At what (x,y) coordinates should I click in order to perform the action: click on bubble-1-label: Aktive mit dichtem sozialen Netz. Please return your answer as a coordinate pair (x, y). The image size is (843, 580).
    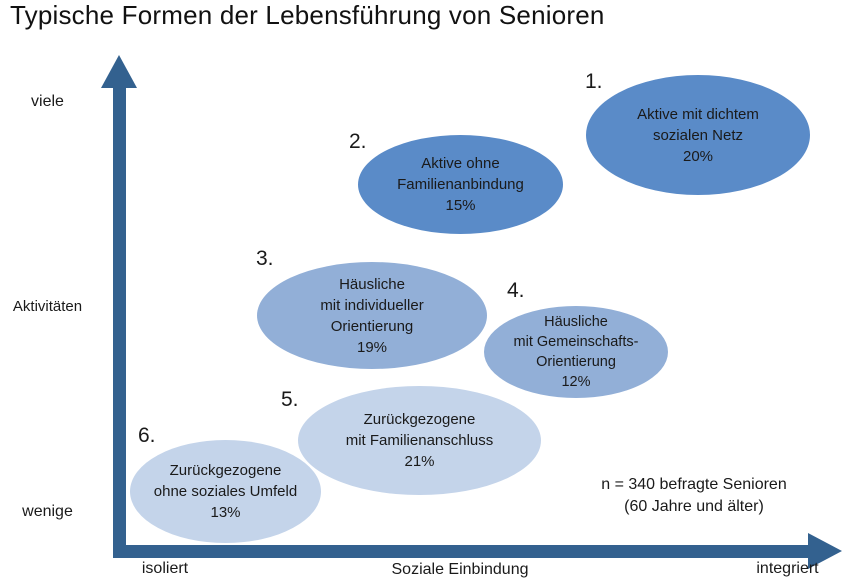
    Looking at the image, I should click on (698, 124).